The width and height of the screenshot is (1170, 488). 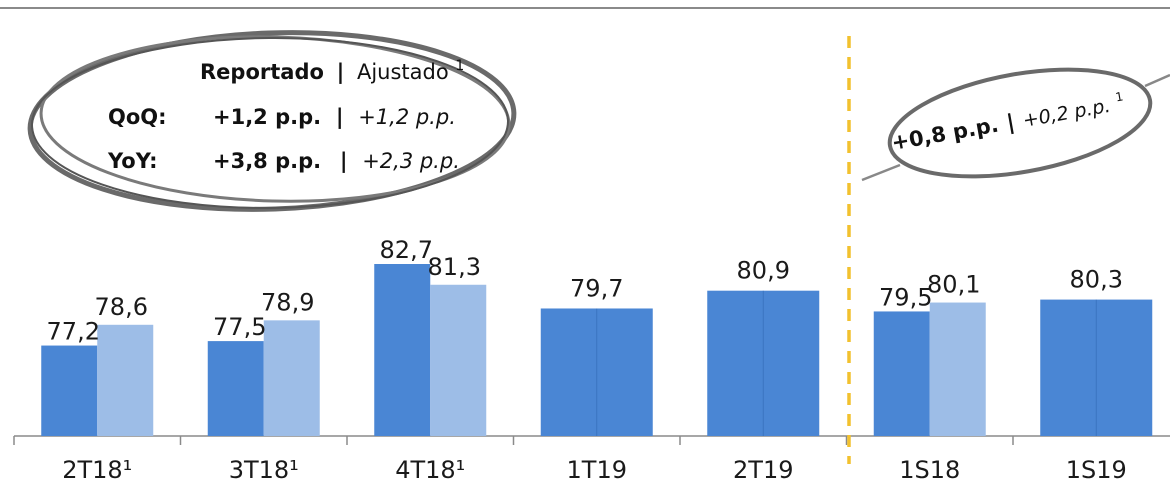 What do you see at coordinates (454, 267) in the screenshot?
I see `value-label-ajustado: 81,3` at bounding box center [454, 267].